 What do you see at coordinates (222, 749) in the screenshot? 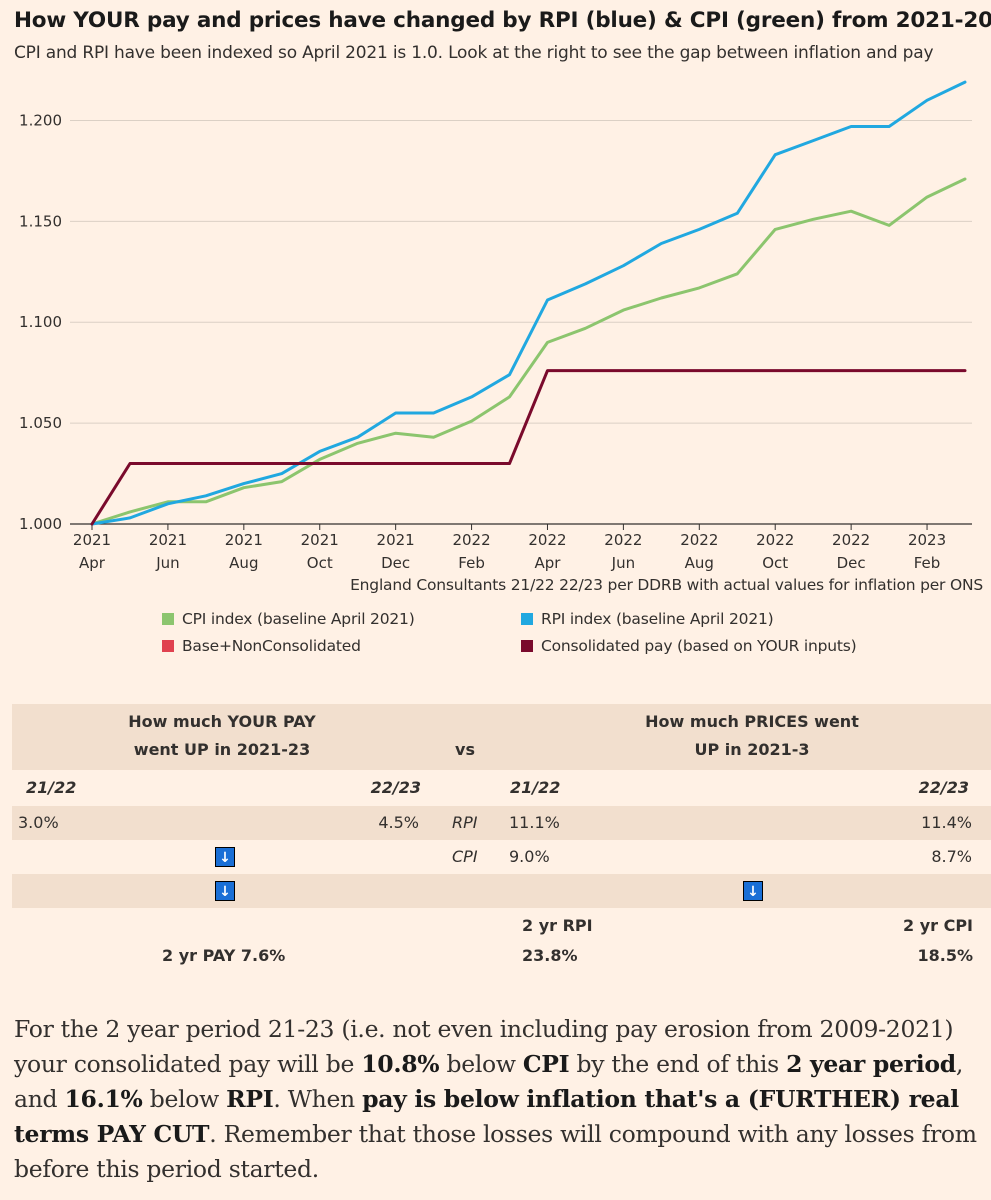
I see `pay-header-line2: went UP in 2021-23` at bounding box center [222, 749].